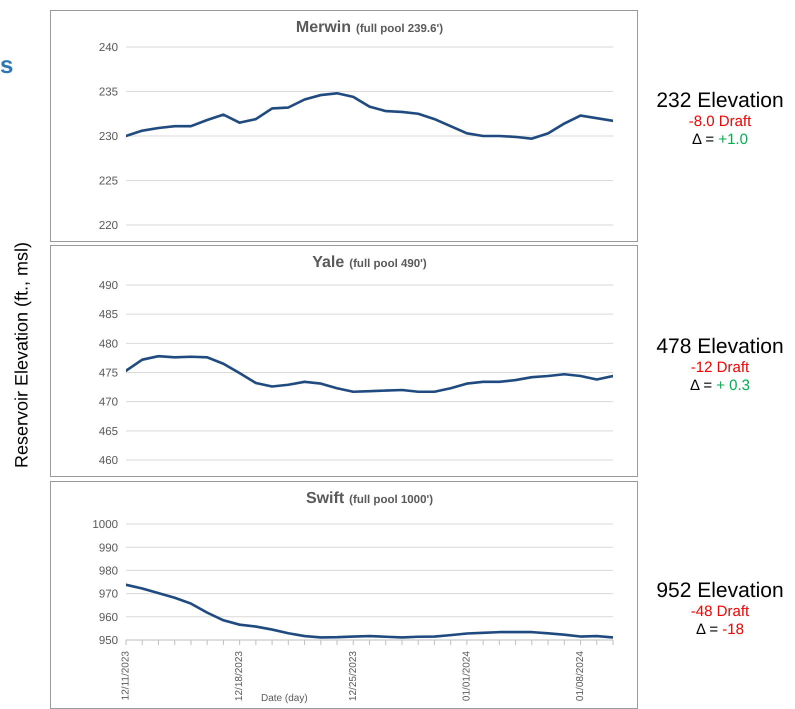  I want to click on x-tick-label: 12/11/2023, so click(126, 675).